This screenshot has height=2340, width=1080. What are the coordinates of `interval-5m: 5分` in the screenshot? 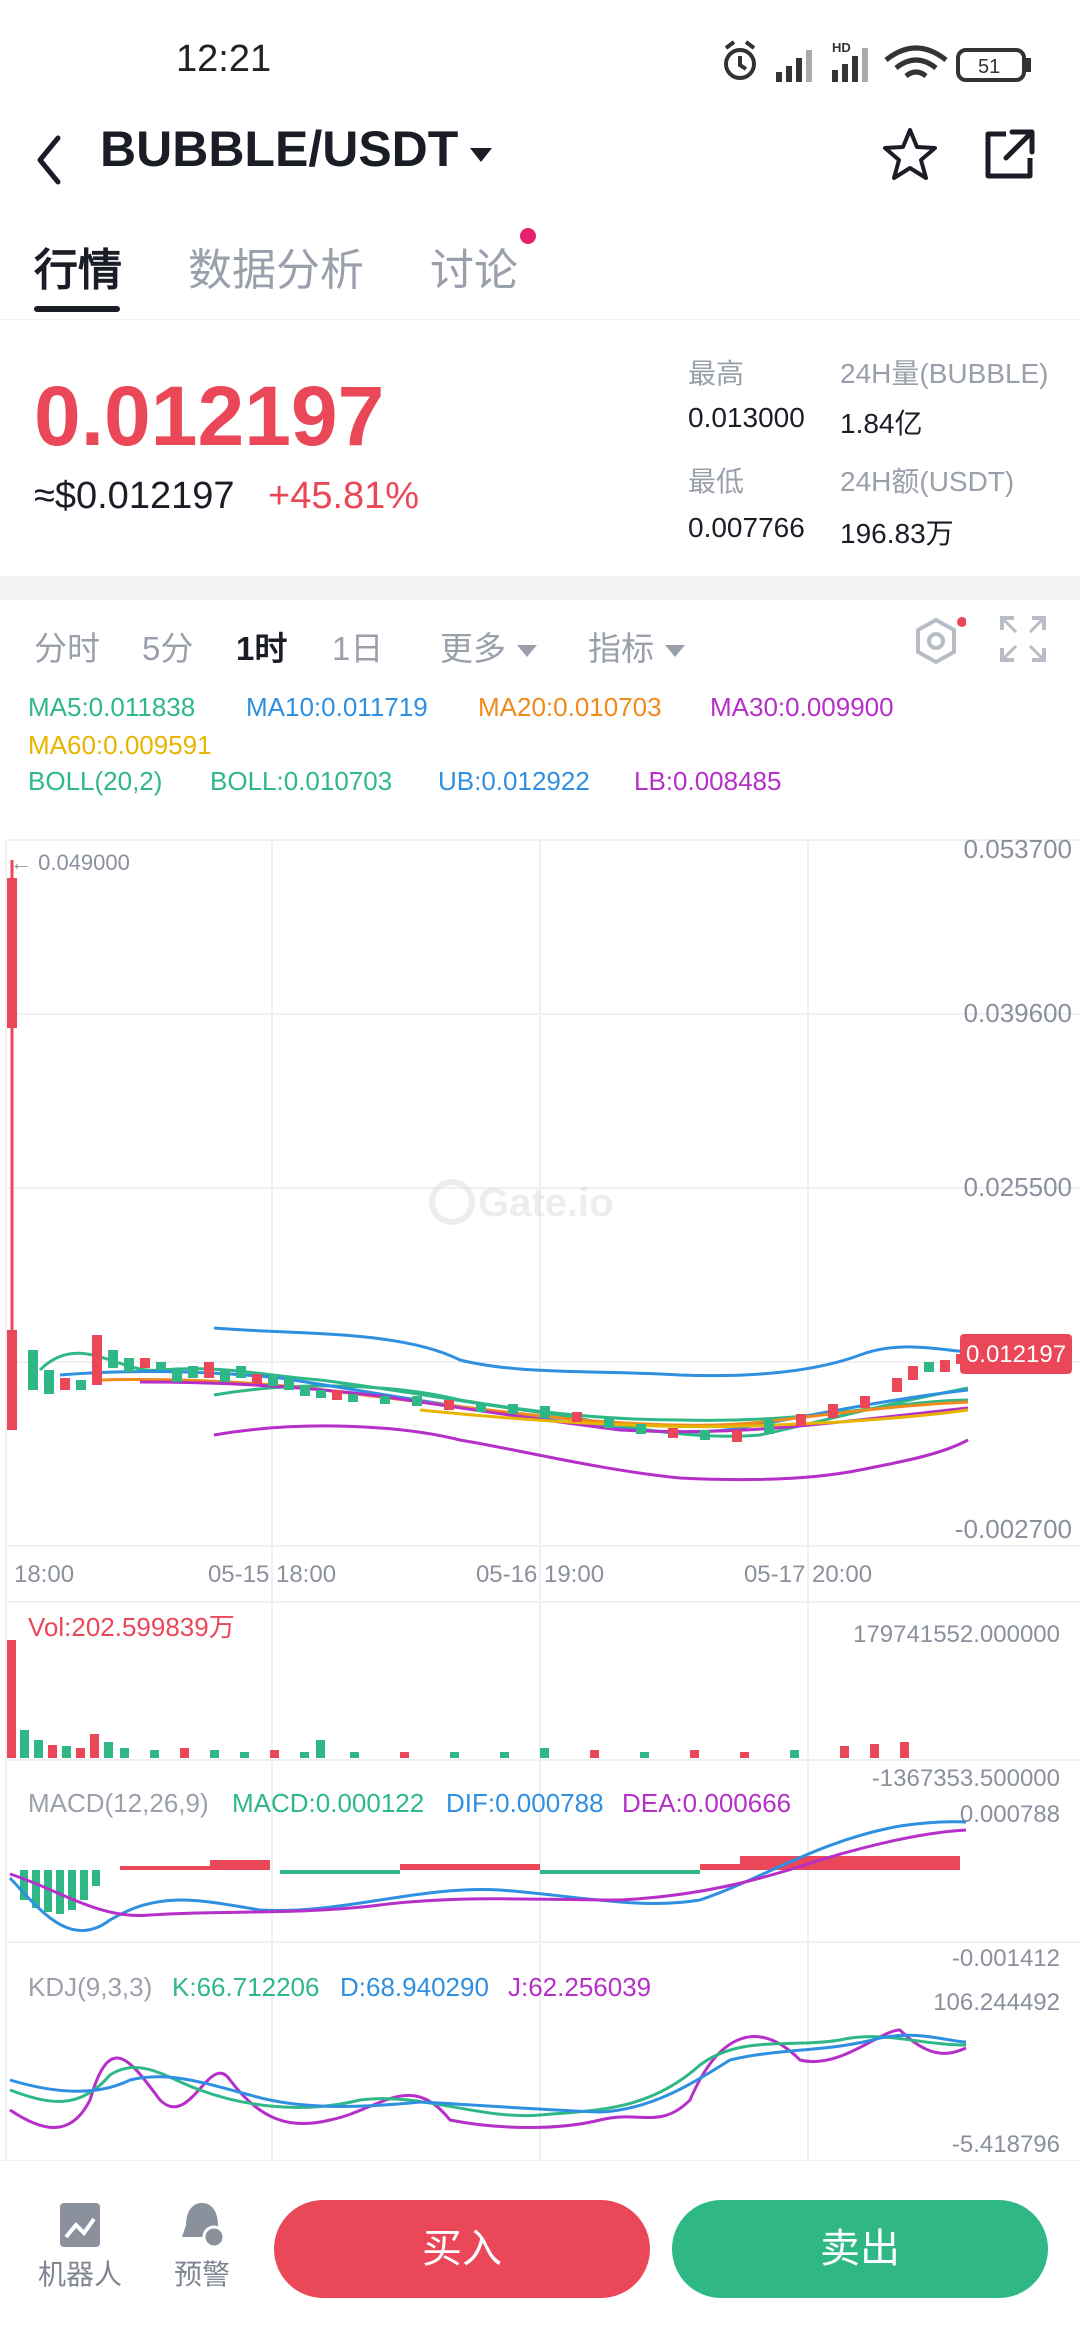 It's located at (168, 648).